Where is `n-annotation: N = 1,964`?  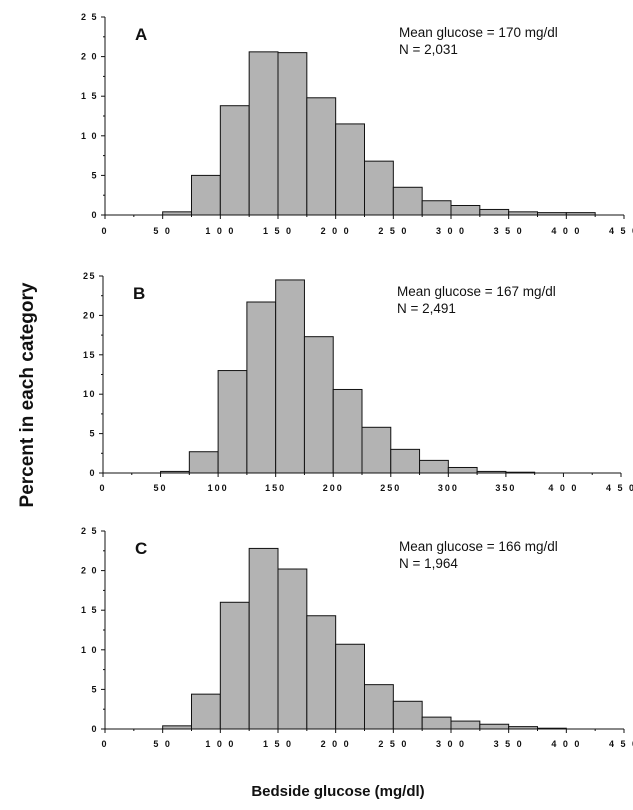 n-annotation: N = 1,964 is located at coordinates (428, 563).